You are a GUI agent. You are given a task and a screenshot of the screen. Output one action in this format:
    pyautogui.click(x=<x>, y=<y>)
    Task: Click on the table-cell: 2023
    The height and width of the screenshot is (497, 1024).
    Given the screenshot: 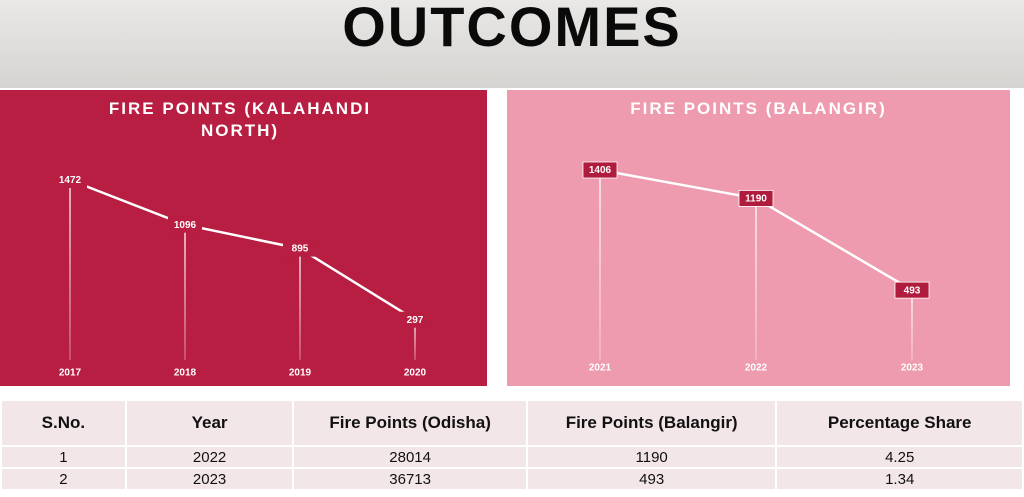 What is the action you would take?
    pyautogui.click(x=209, y=479)
    